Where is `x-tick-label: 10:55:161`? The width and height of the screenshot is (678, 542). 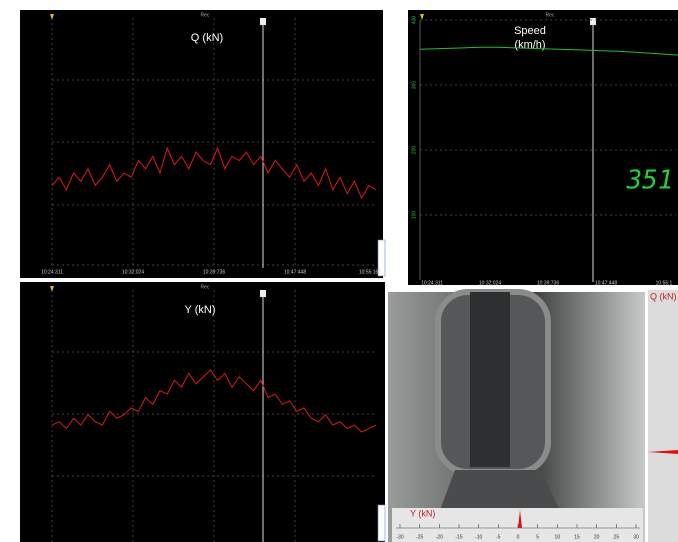 x-tick-label: 10:55:161 is located at coordinates (370, 272).